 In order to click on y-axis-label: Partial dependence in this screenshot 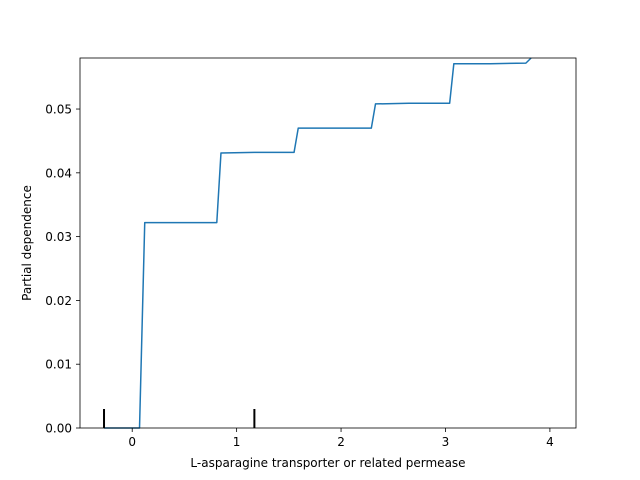, I will do `click(27, 243)`.